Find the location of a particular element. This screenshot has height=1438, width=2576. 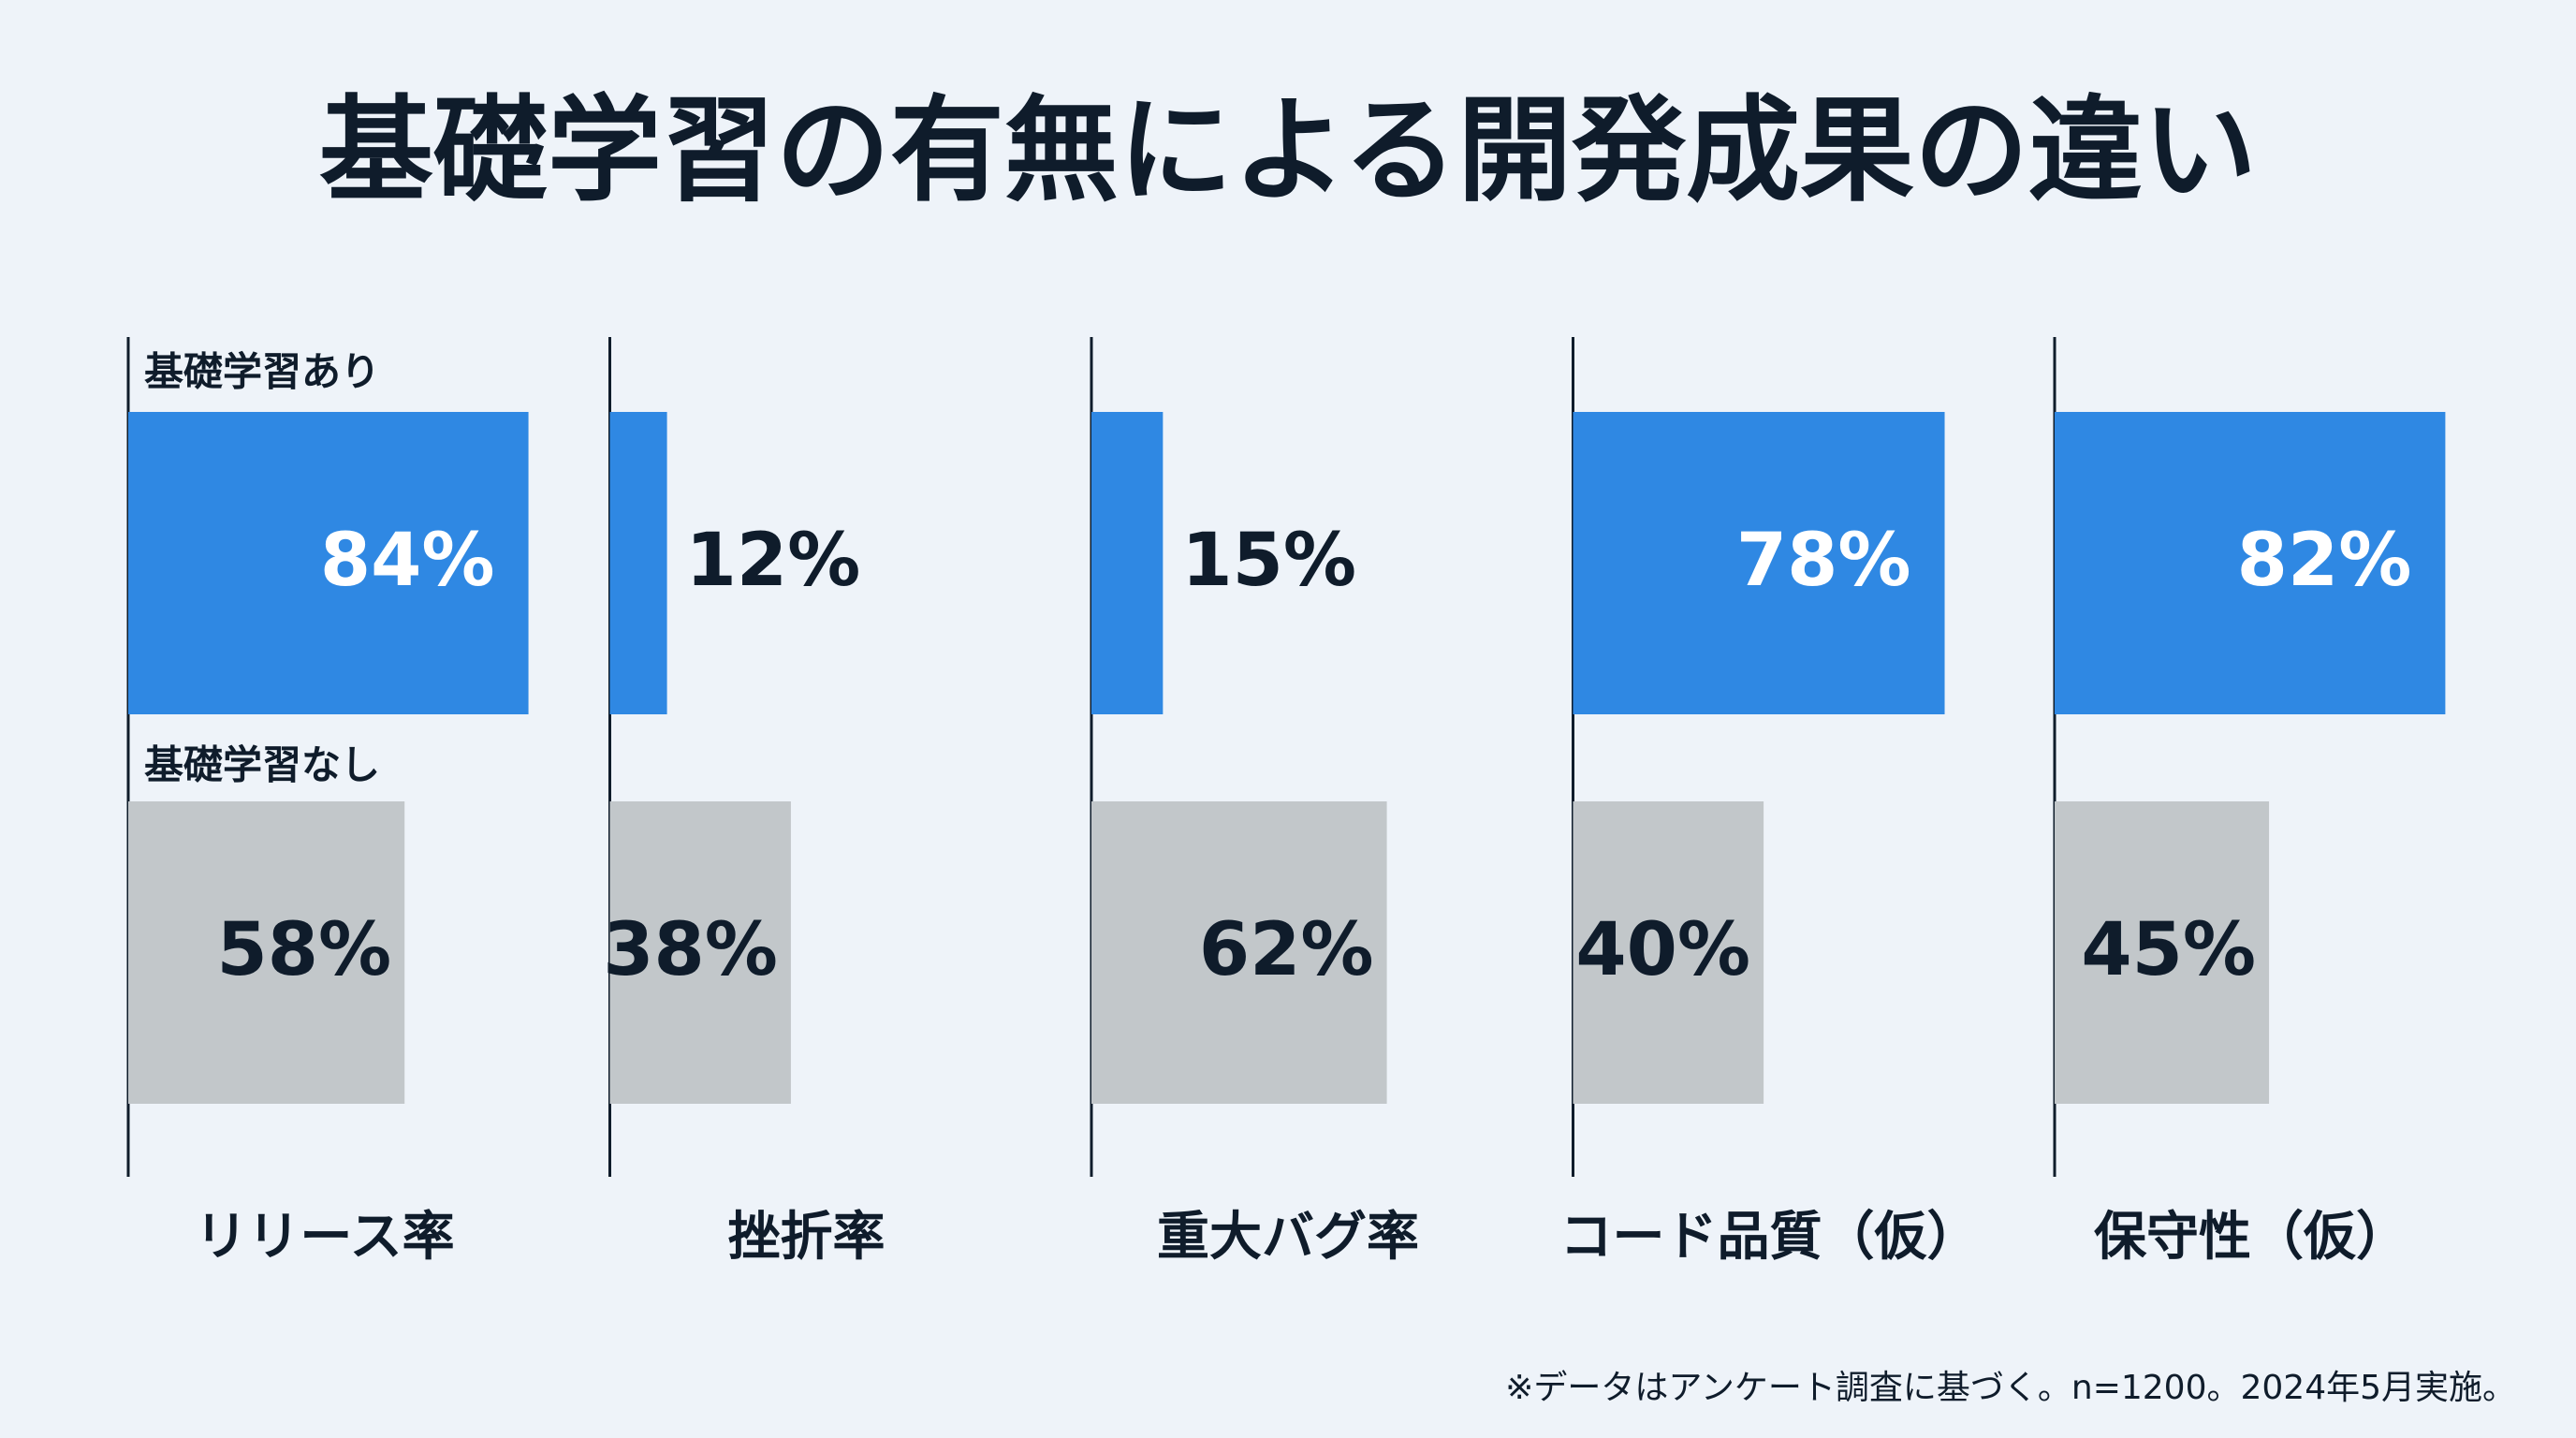

value-label: 12% is located at coordinates (773, 561).